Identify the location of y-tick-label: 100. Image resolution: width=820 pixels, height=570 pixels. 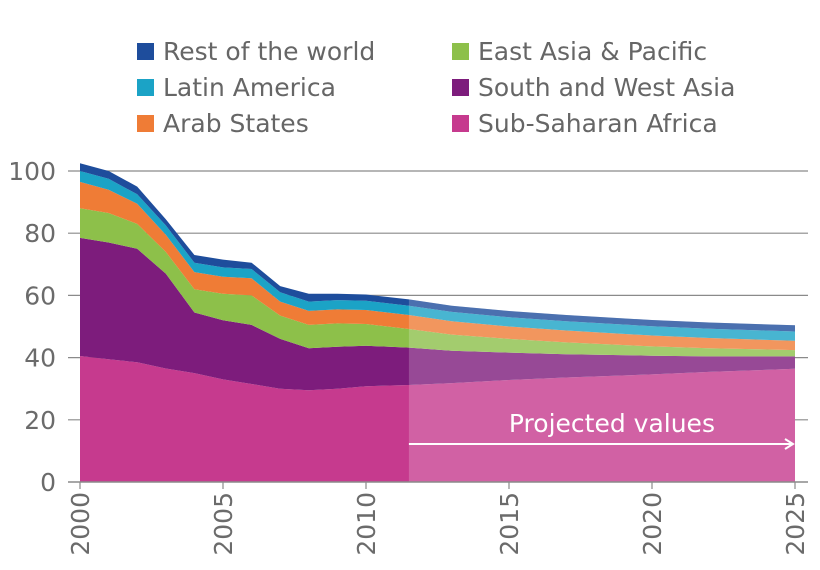
(32, 171).